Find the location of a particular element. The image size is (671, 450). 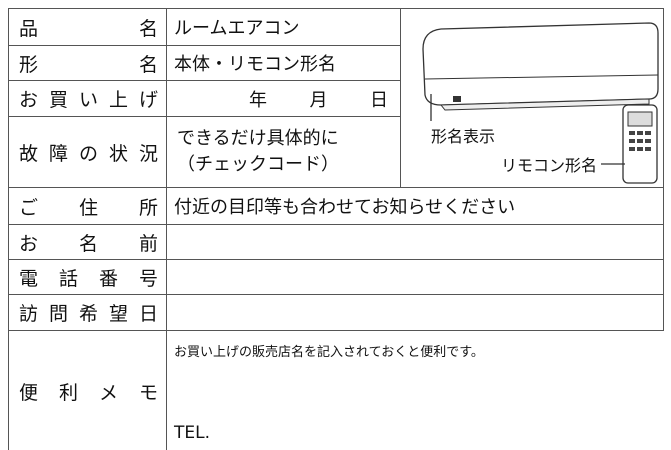

row-value: 付近の目印等も合わせてお知らせください is located at coordinates (345, 207).